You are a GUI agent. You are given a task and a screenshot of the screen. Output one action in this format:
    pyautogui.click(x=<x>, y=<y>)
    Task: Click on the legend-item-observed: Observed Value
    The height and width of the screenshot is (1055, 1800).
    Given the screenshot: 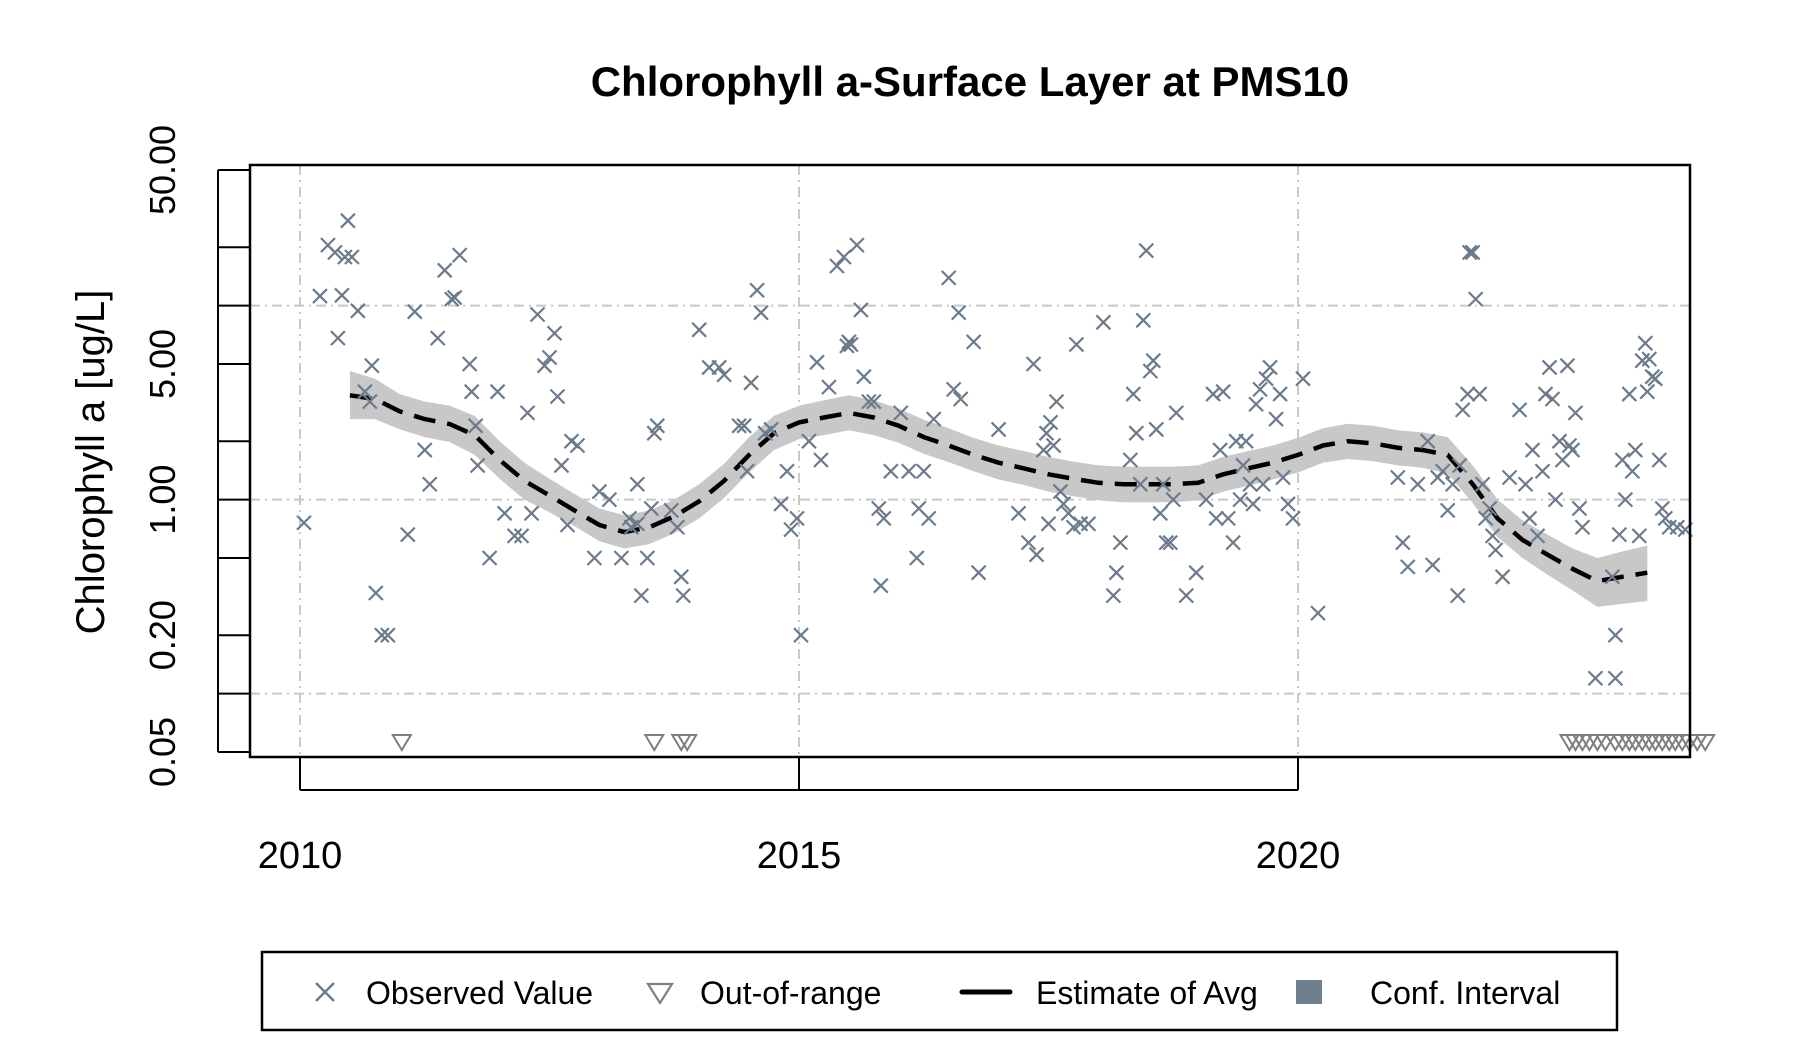 What is the action you would take?
    pyautogui.click(x=454, y=993)
    